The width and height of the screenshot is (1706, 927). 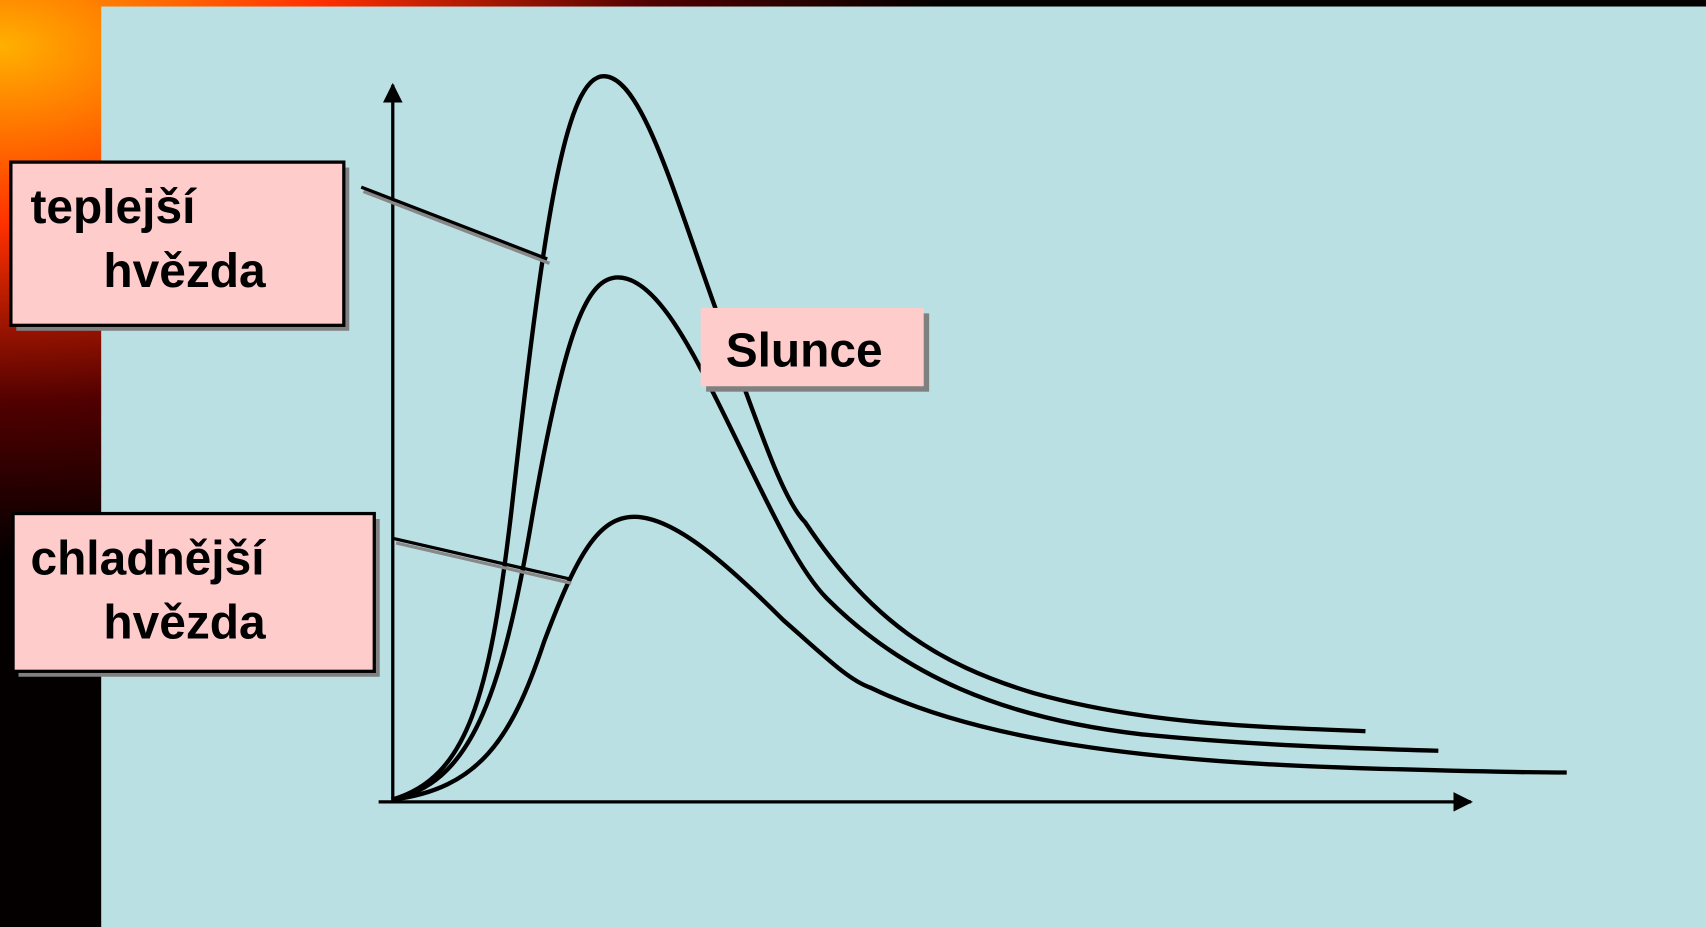 What do you see at coordinates (148, 558) in the screenshot?
I see `label-text: chladnější` at bounding box center [148, 558].